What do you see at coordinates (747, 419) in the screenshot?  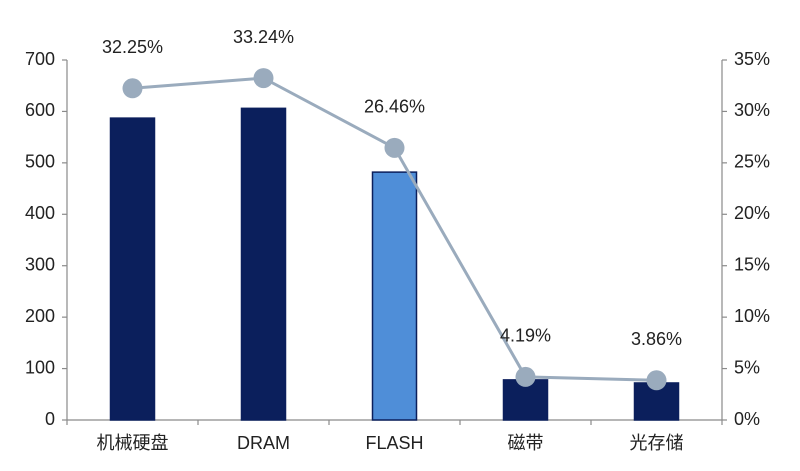 I see `y2-tick-label: 0%` at bounding box center [747, 419].